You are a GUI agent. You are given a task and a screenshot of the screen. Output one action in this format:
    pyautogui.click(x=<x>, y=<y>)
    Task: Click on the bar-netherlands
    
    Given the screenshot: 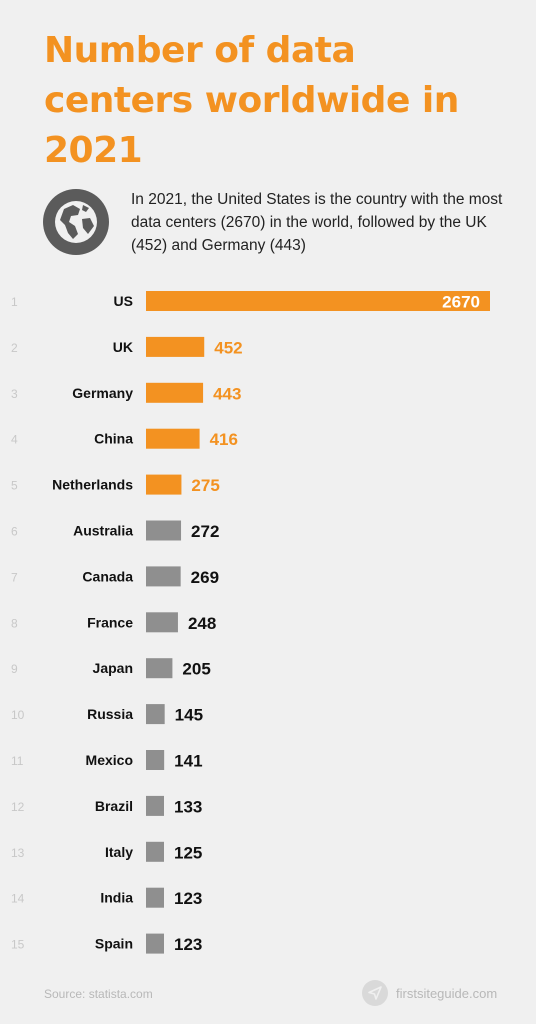 What is the action you would take?
    pyautogui.click(x=164, y=484)
    